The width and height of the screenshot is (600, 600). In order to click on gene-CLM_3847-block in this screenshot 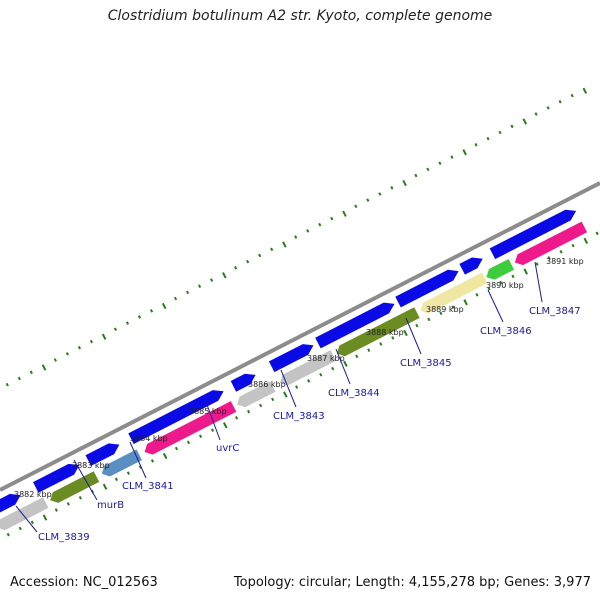, I will do `click(500, 269)`.